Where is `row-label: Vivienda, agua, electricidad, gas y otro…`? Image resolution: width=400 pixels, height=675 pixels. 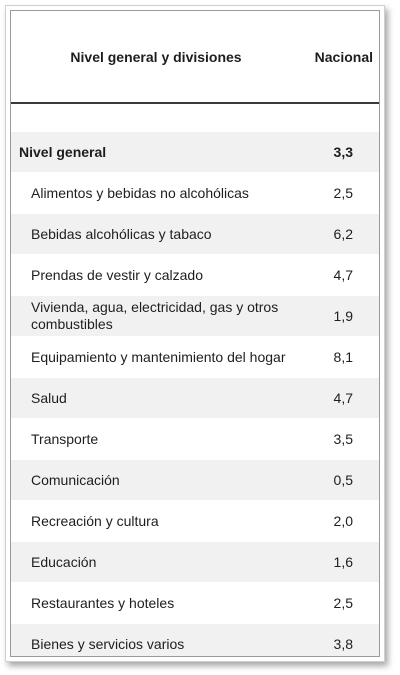 row-label: Vivienda, agua, electricidad, gas y otro… is located at coordinates (156, 316).